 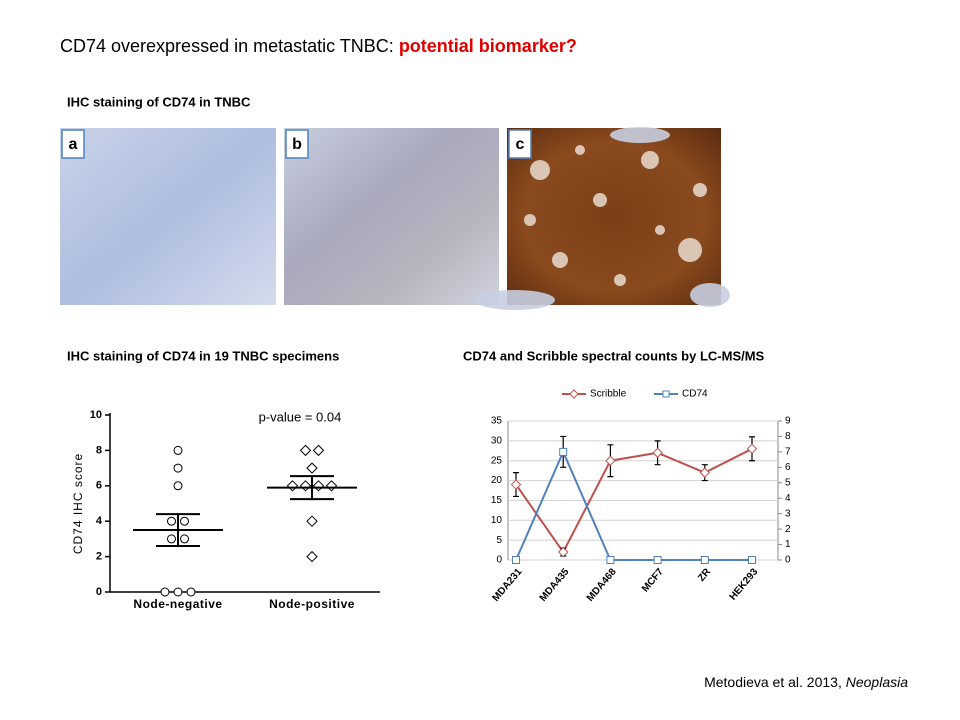 I want to click on y-tick-label: 4, so click(x=99, y=521).